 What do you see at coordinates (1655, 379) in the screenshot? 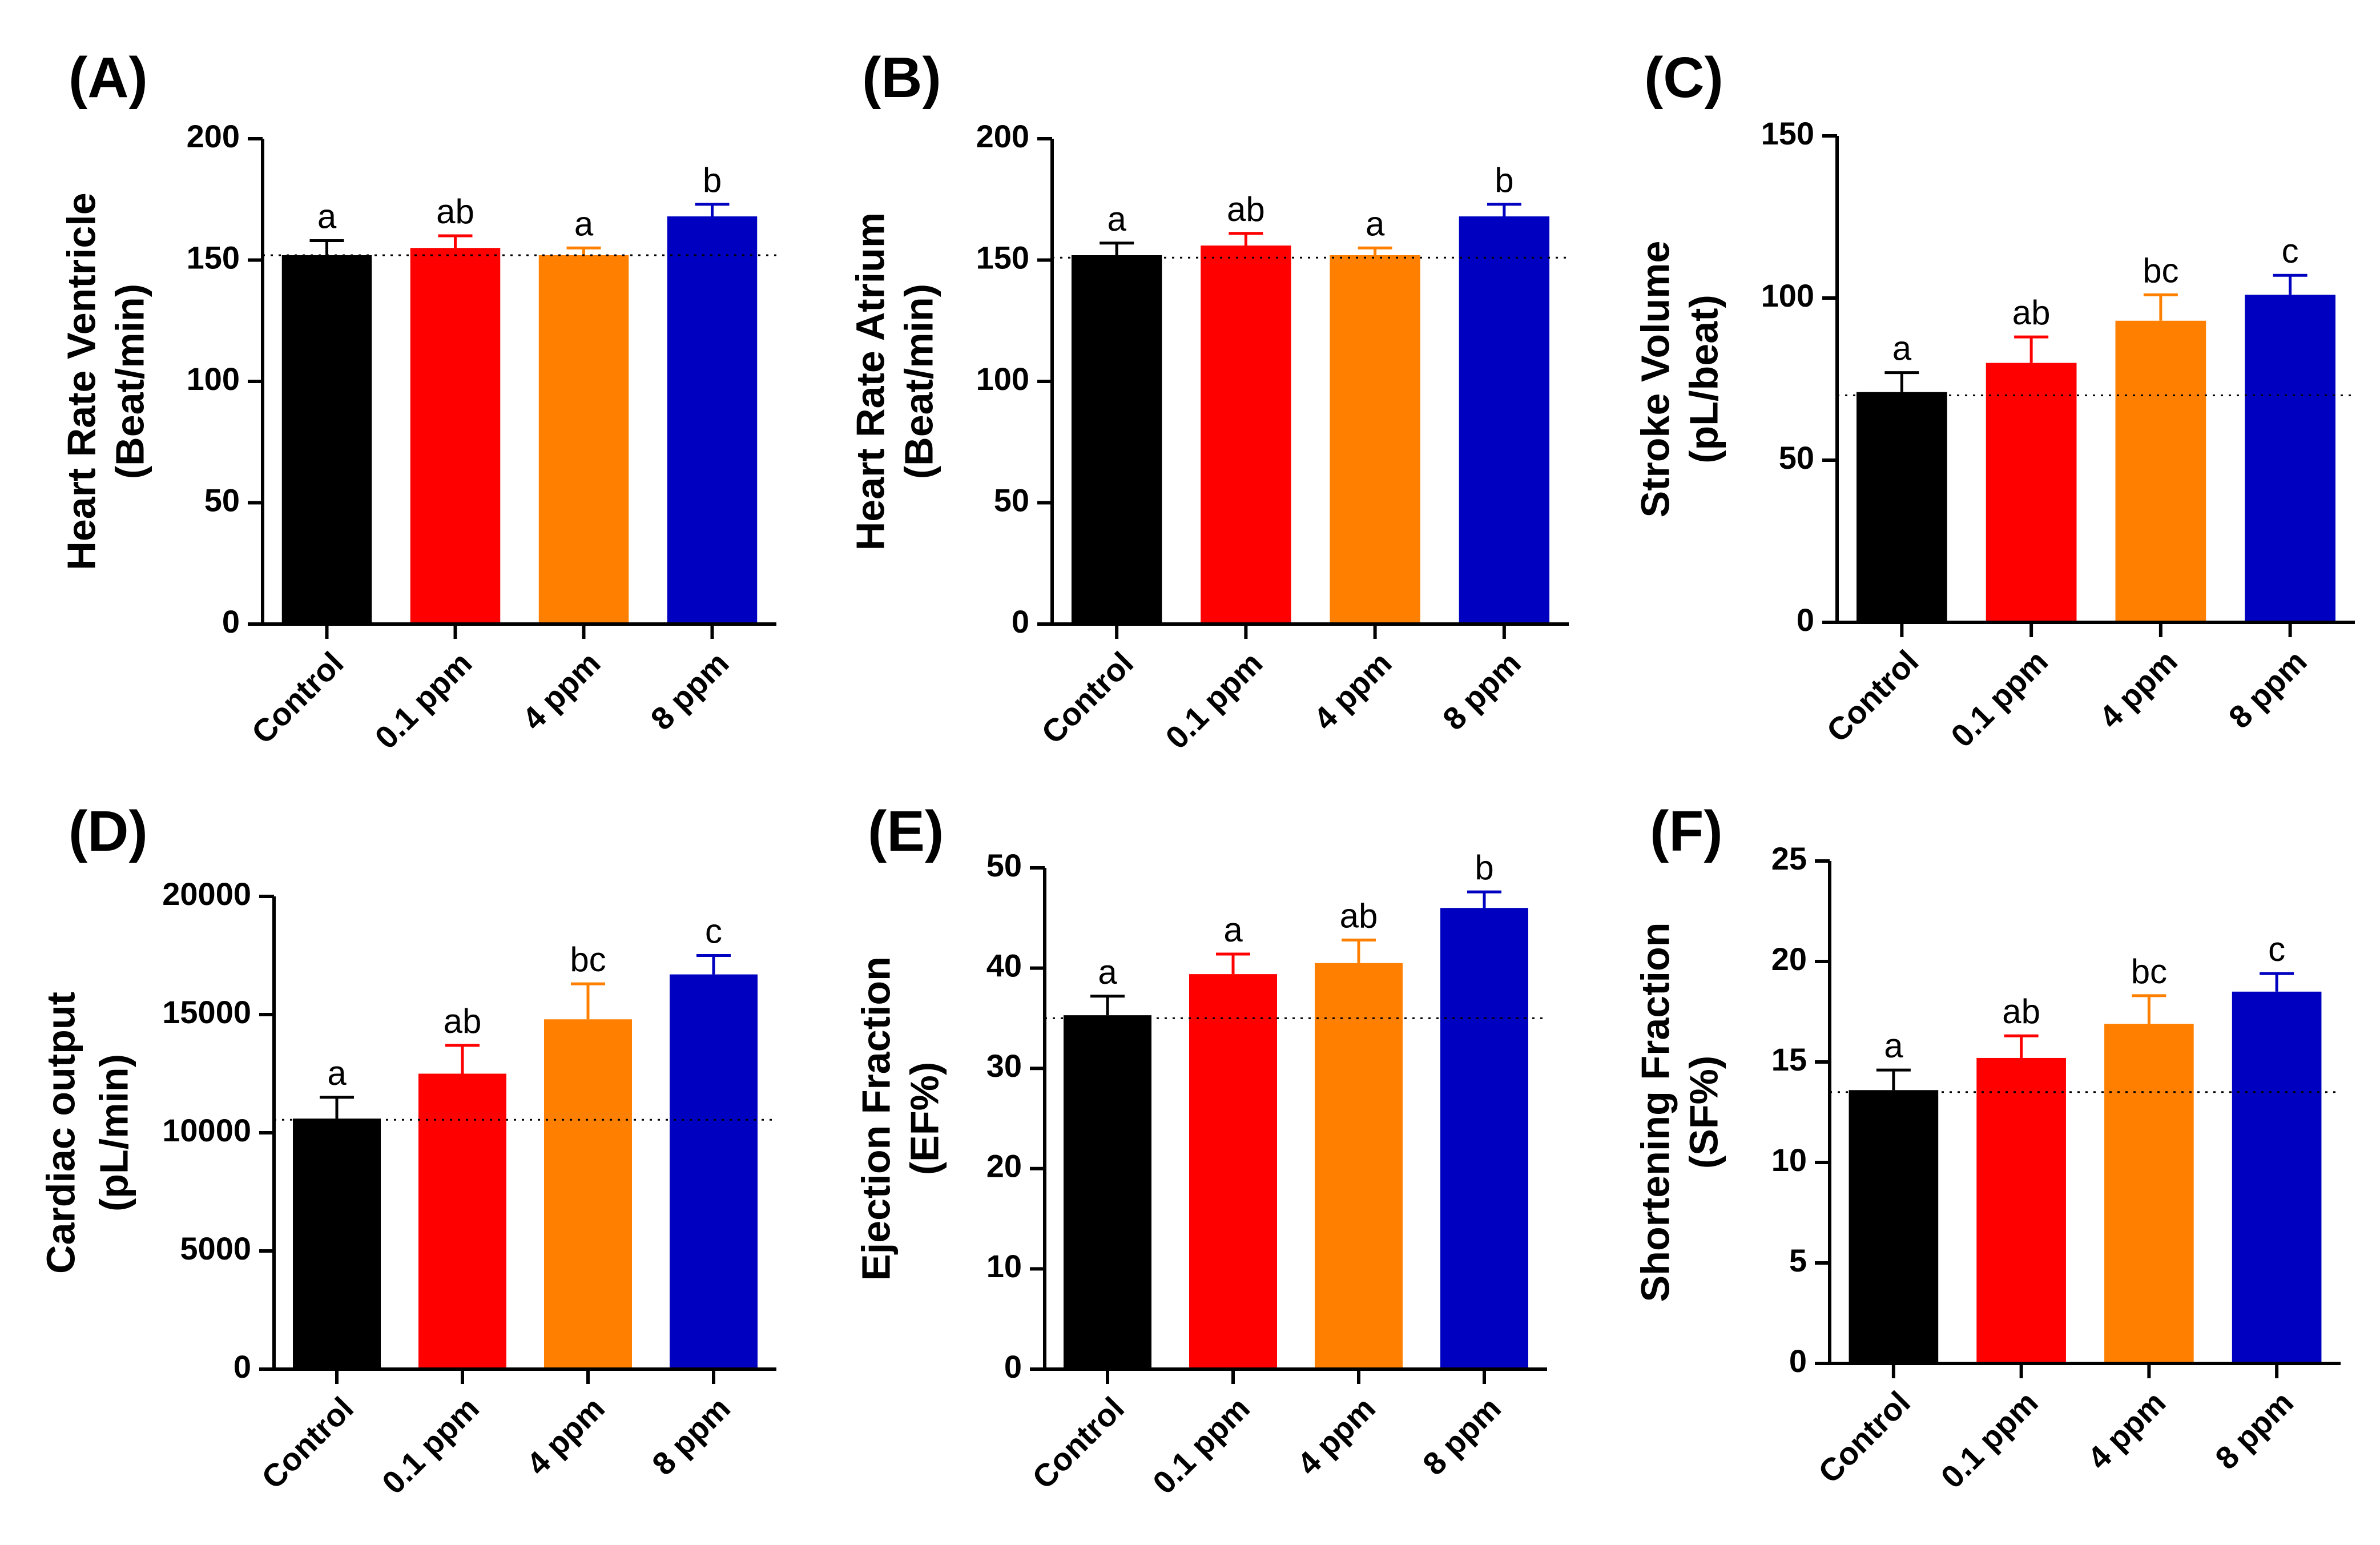
I see `y-axis-label: Stroke Volume` at bounding box center [1655, 379].